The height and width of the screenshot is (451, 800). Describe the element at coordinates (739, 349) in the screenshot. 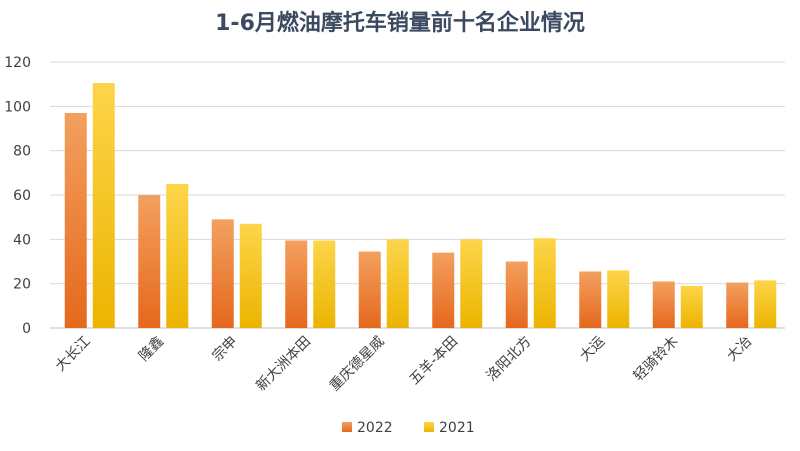

I see `x-category-label: 大冶` at that location.